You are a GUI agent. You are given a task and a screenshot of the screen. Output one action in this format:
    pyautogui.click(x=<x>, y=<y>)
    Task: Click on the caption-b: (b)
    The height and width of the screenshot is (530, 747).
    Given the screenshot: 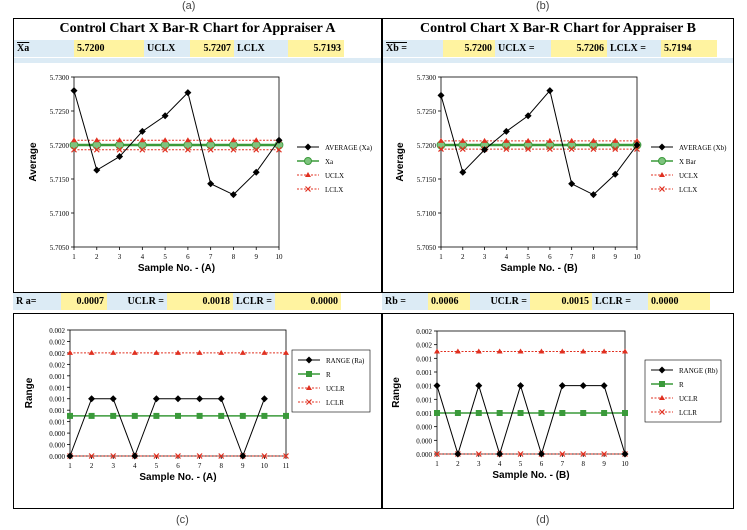 What is the action you would take?
    pyautogui.click(x=543, y=6)
    